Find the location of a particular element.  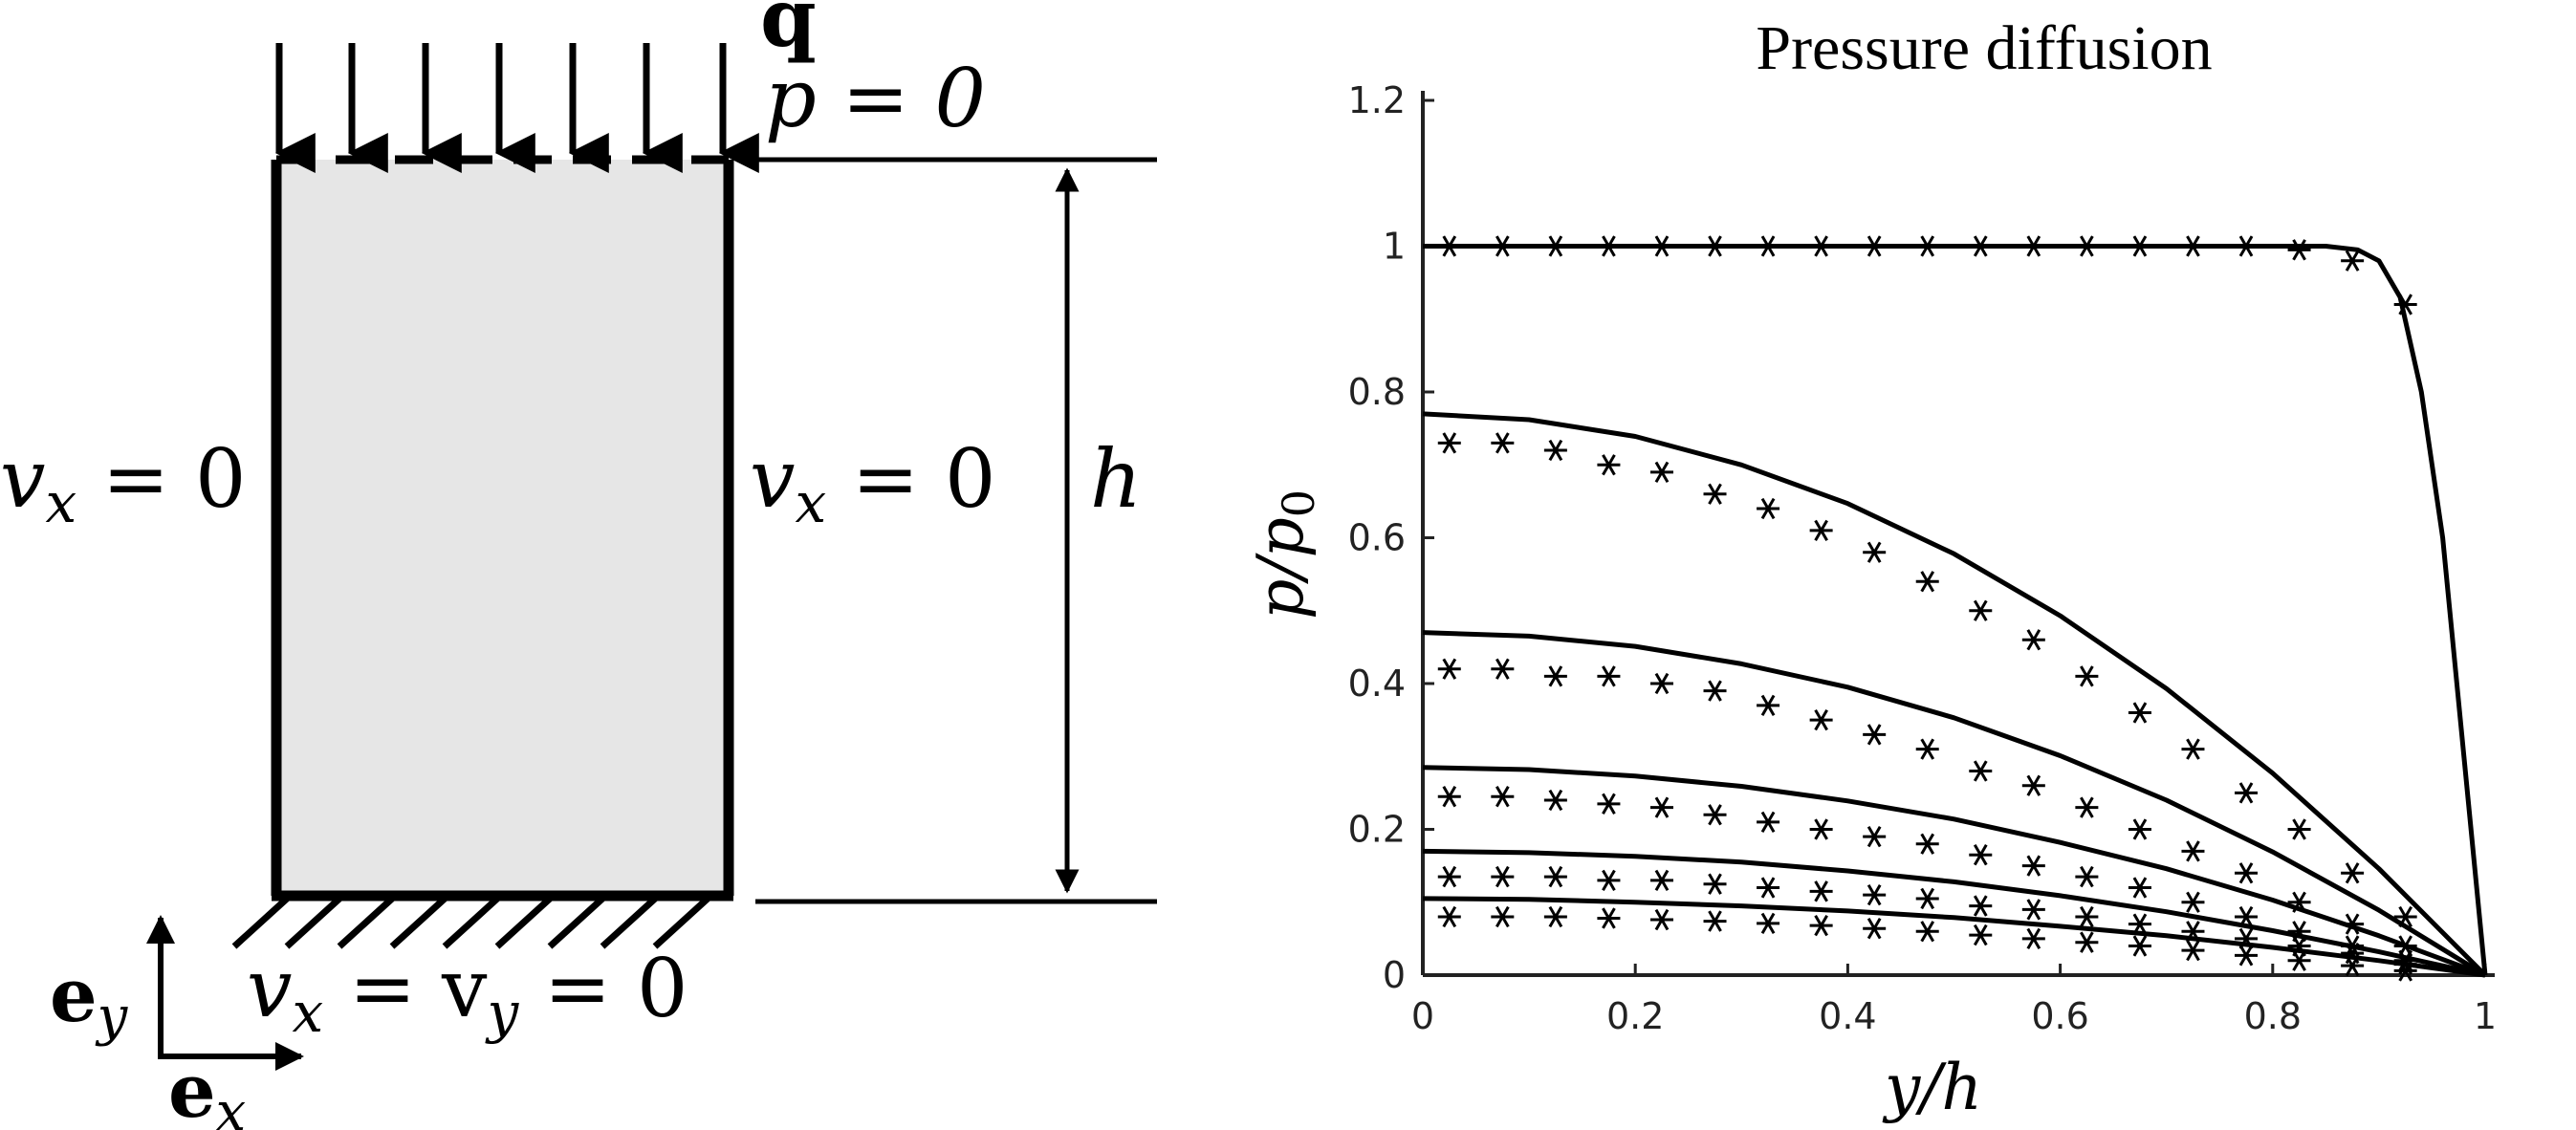

y-tick-label: 0.4 is located at coordinates (1377, 684).